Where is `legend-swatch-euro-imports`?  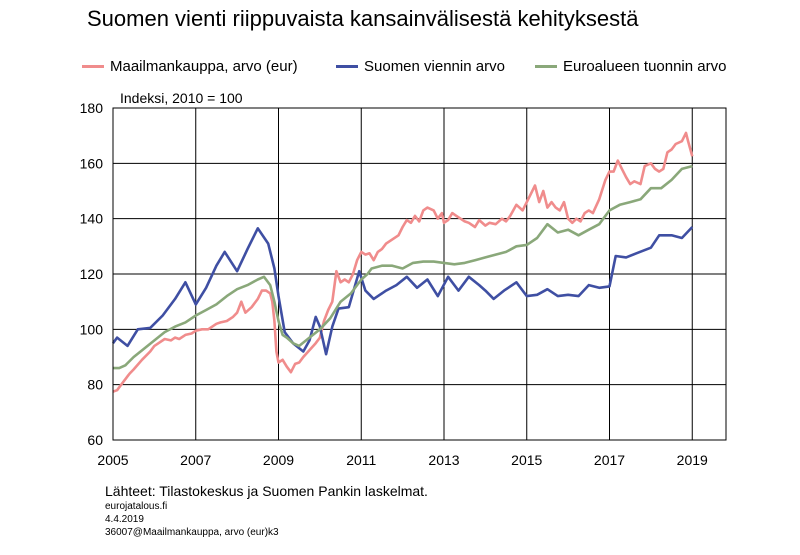
legend-swatch-euro-imports is located at coordinates (546, 66).